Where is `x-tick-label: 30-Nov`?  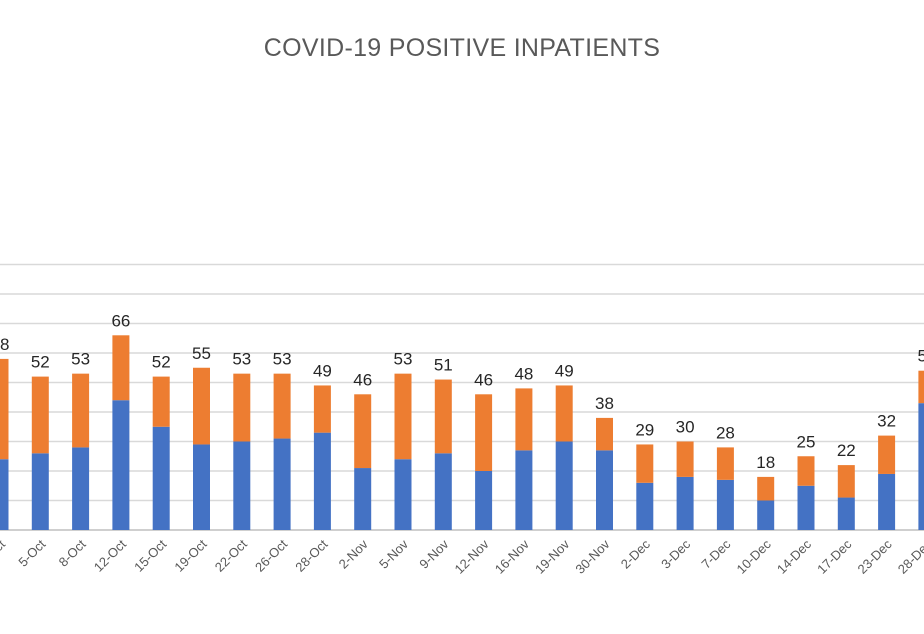
x-tick-label: 30-Nov is located at coordinates (592, 556).